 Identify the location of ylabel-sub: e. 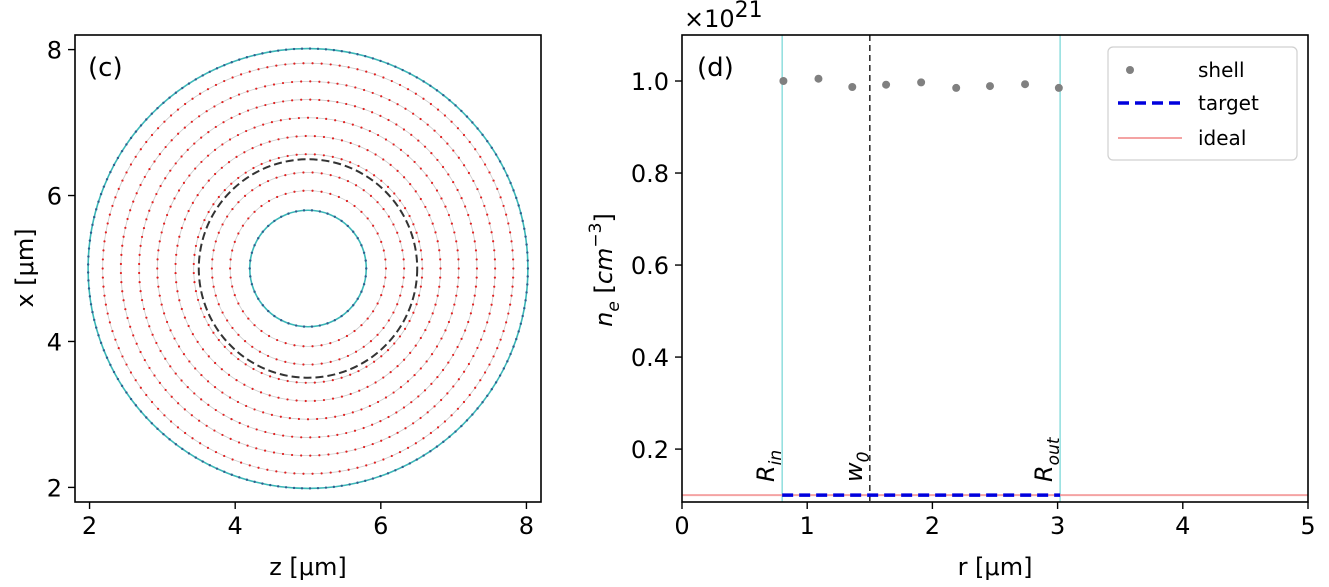
(614, 306).